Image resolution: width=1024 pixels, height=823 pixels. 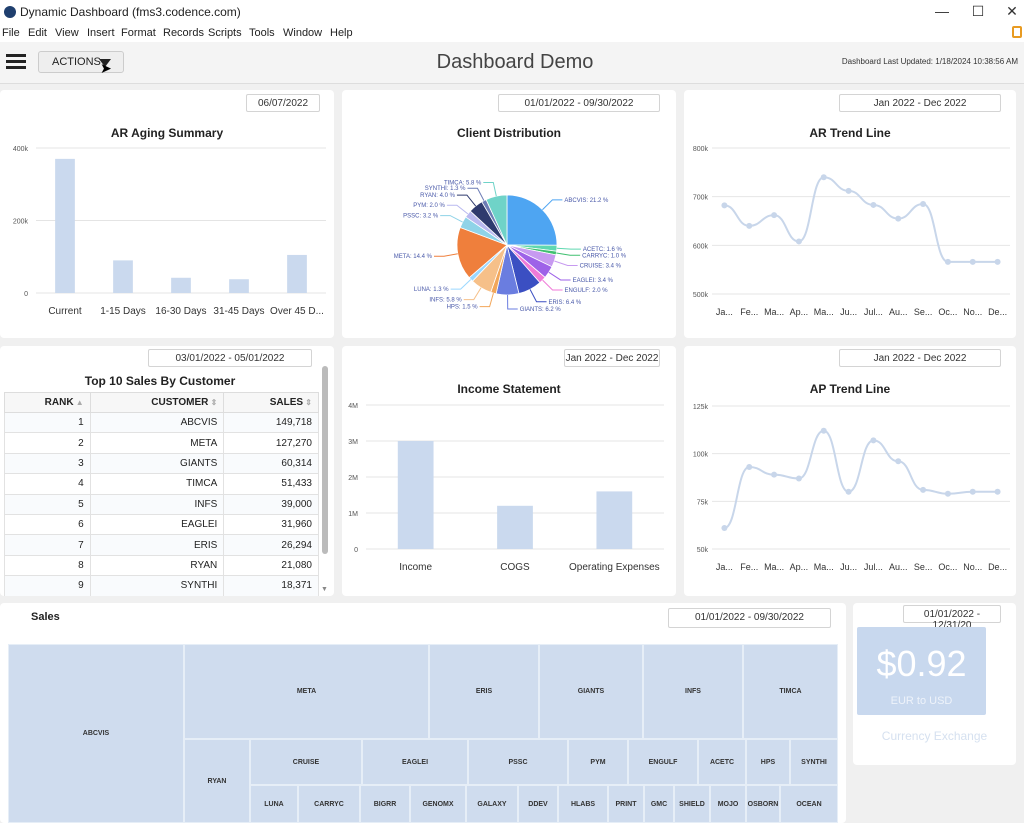 What do you see at coordinates (183, 33) in the screenshot?
I see `menu-records: Records` at bounding box center [183, 33].